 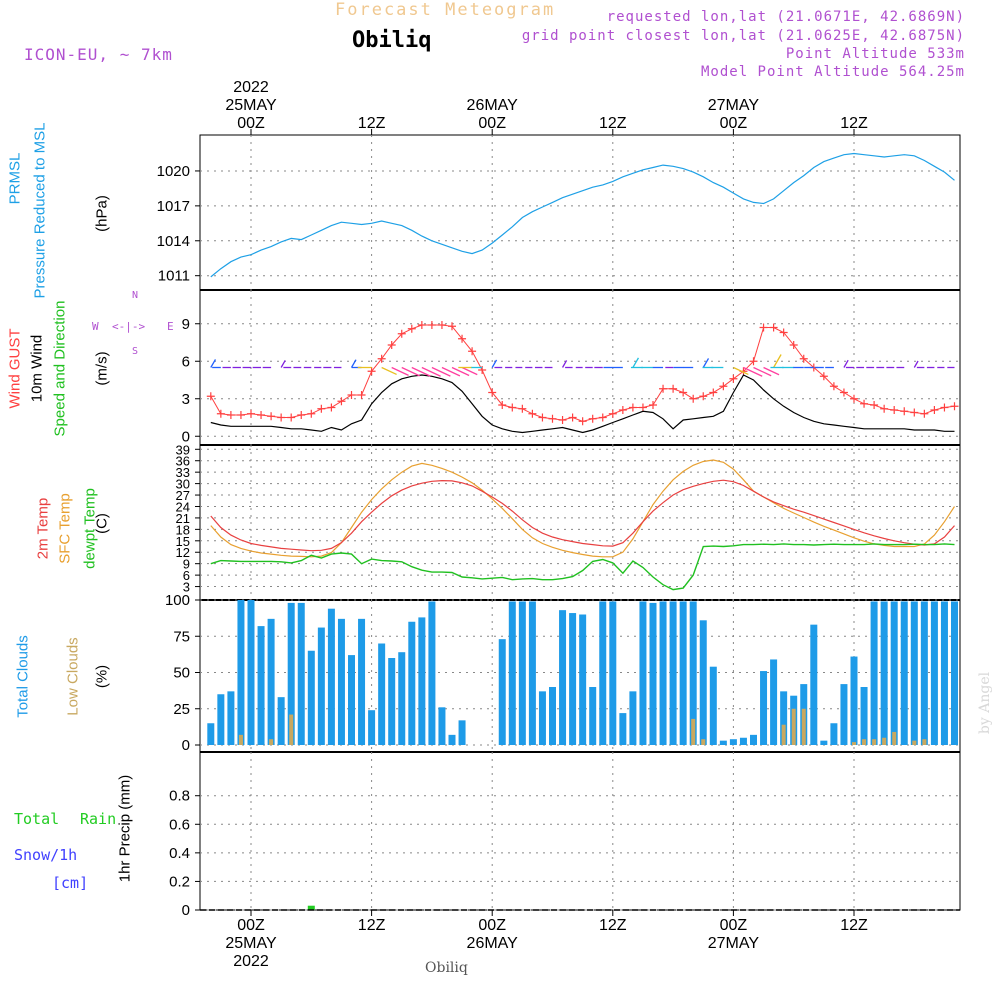 What do you see at coordinates (445, 10) in the screenshot?
I see `chart-supertitle: Forecast Meteogram` at bounding box center [445, 10].